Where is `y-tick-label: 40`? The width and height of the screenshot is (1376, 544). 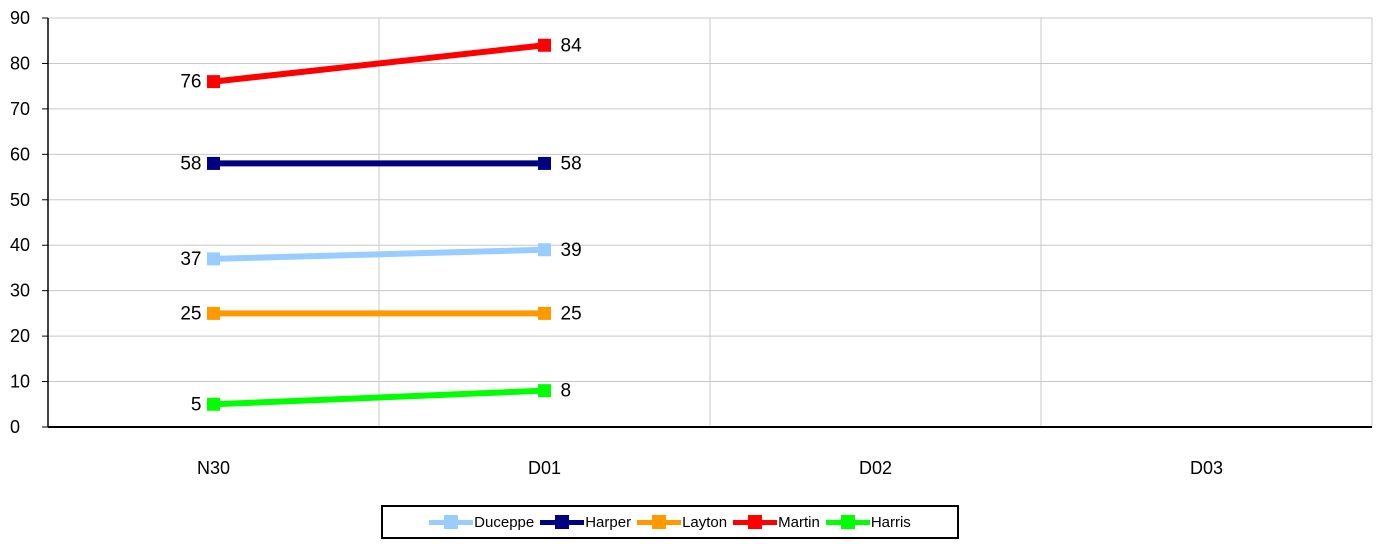
y-tick-label: 40 is located at coordinates (20, 245).